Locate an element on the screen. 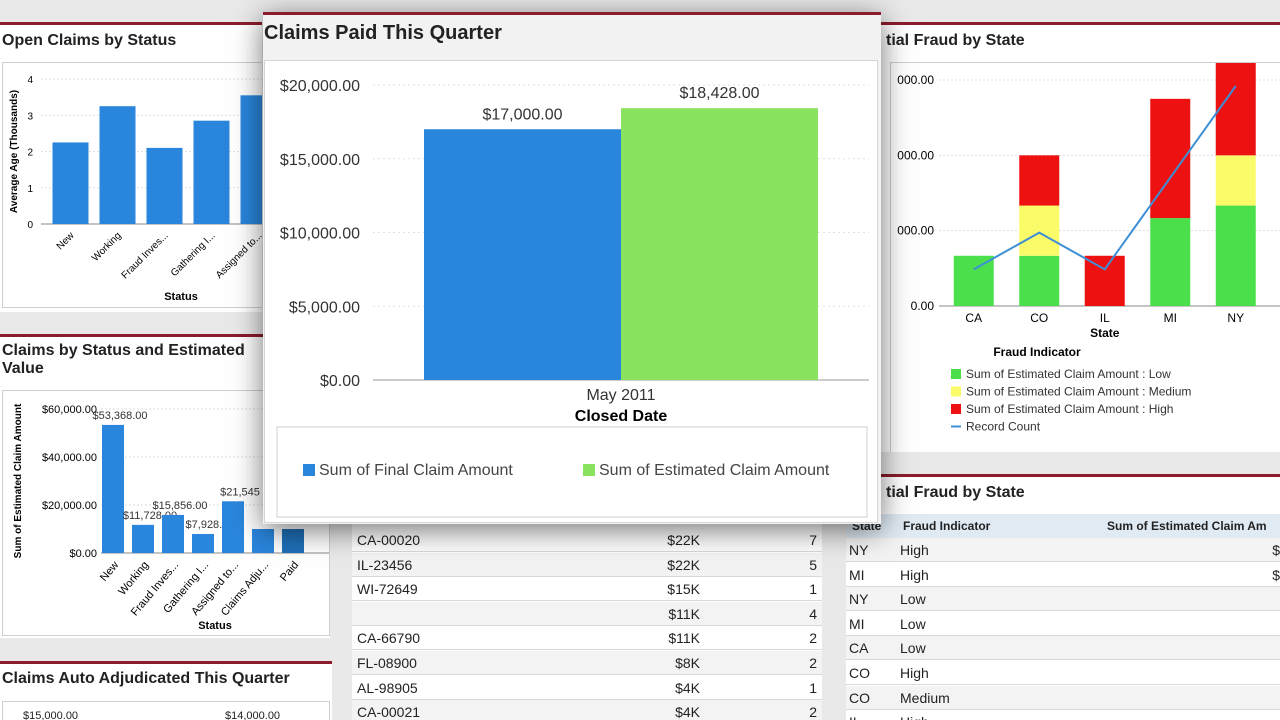  claims-paid-legend is located at coordinates (572, 472).